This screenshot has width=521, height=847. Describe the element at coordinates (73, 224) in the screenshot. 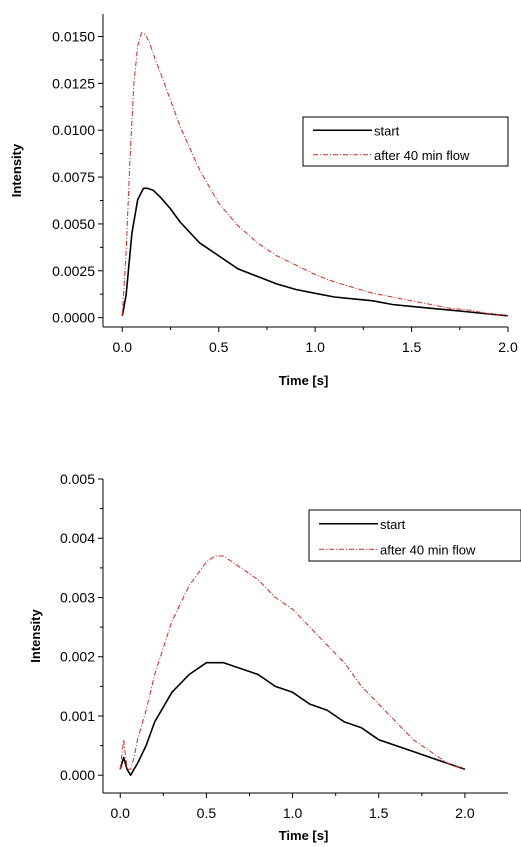

I see `y-tick-label: 0.0050` at that location.